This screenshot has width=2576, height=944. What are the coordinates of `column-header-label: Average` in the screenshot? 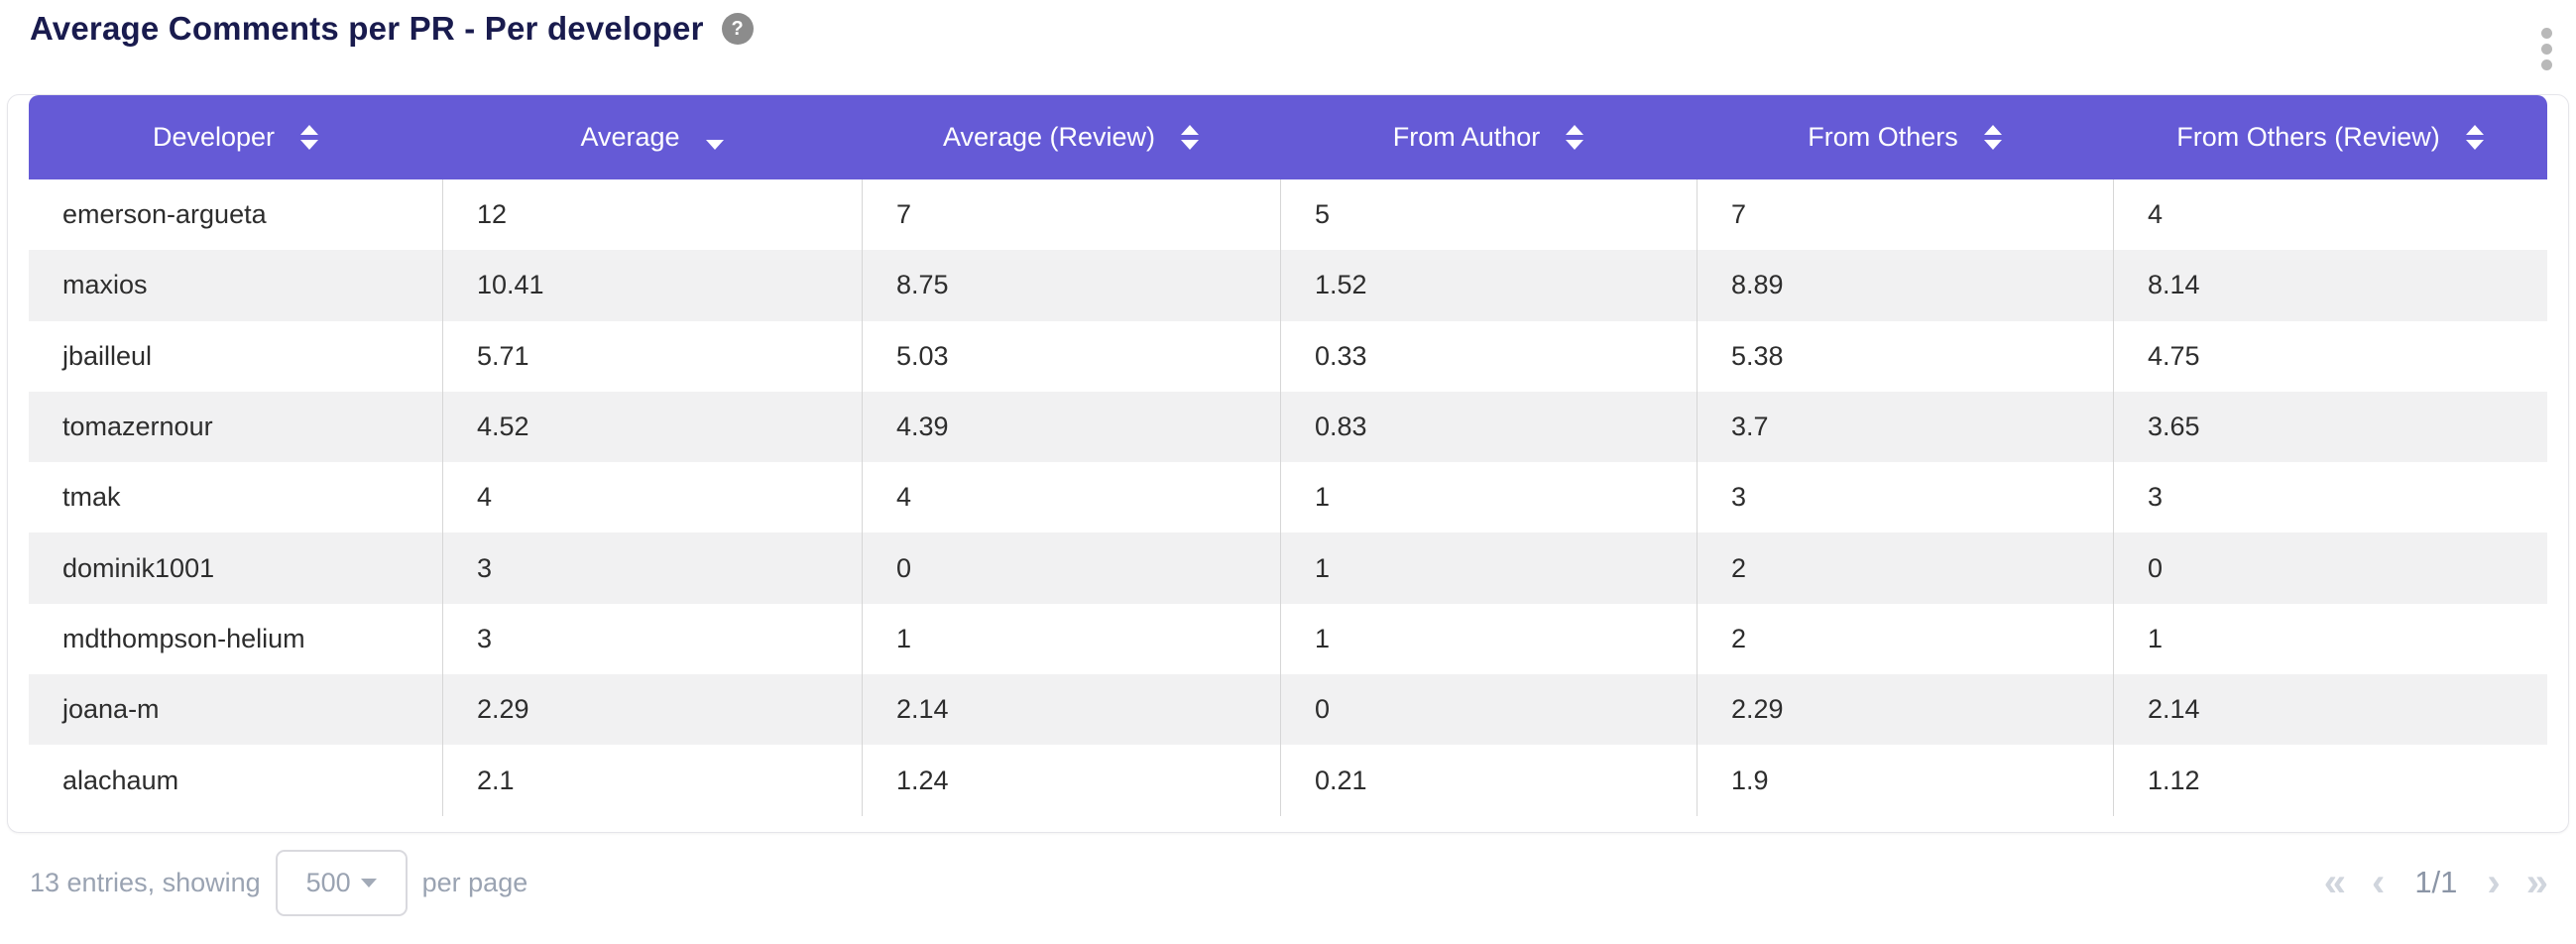 It's located at (630, 137).